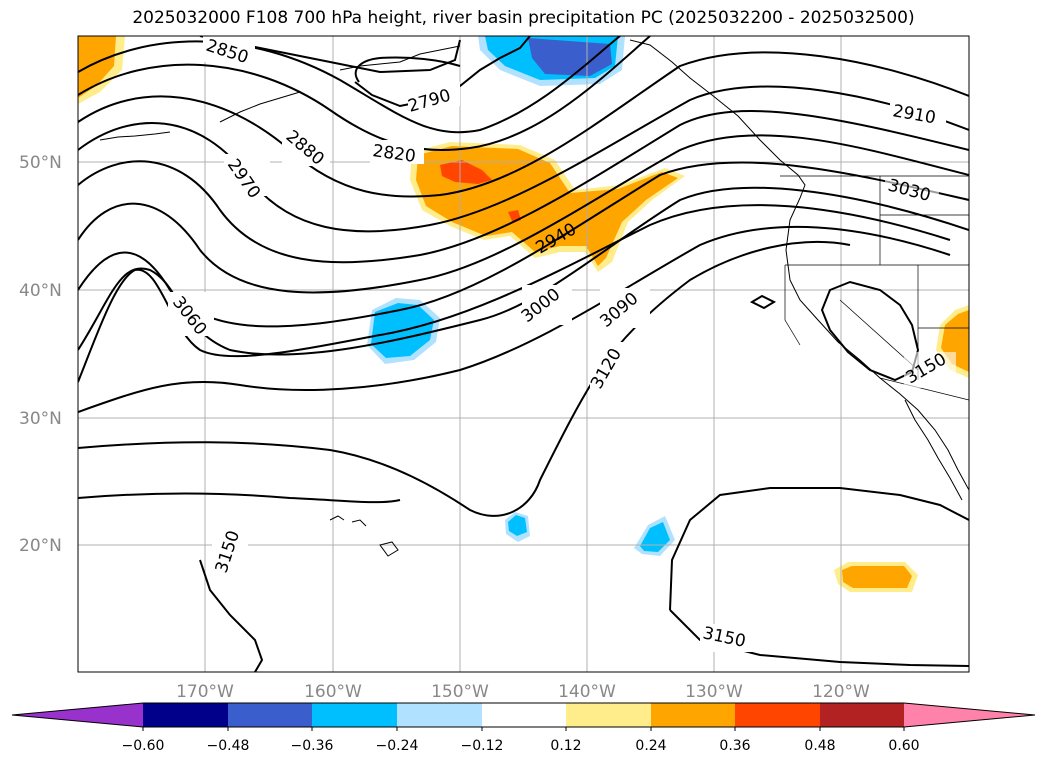 Image resolution: width=1047 pixels, height=765 pixels. I want to click on lon-label: 130°W, so click(714, 692).